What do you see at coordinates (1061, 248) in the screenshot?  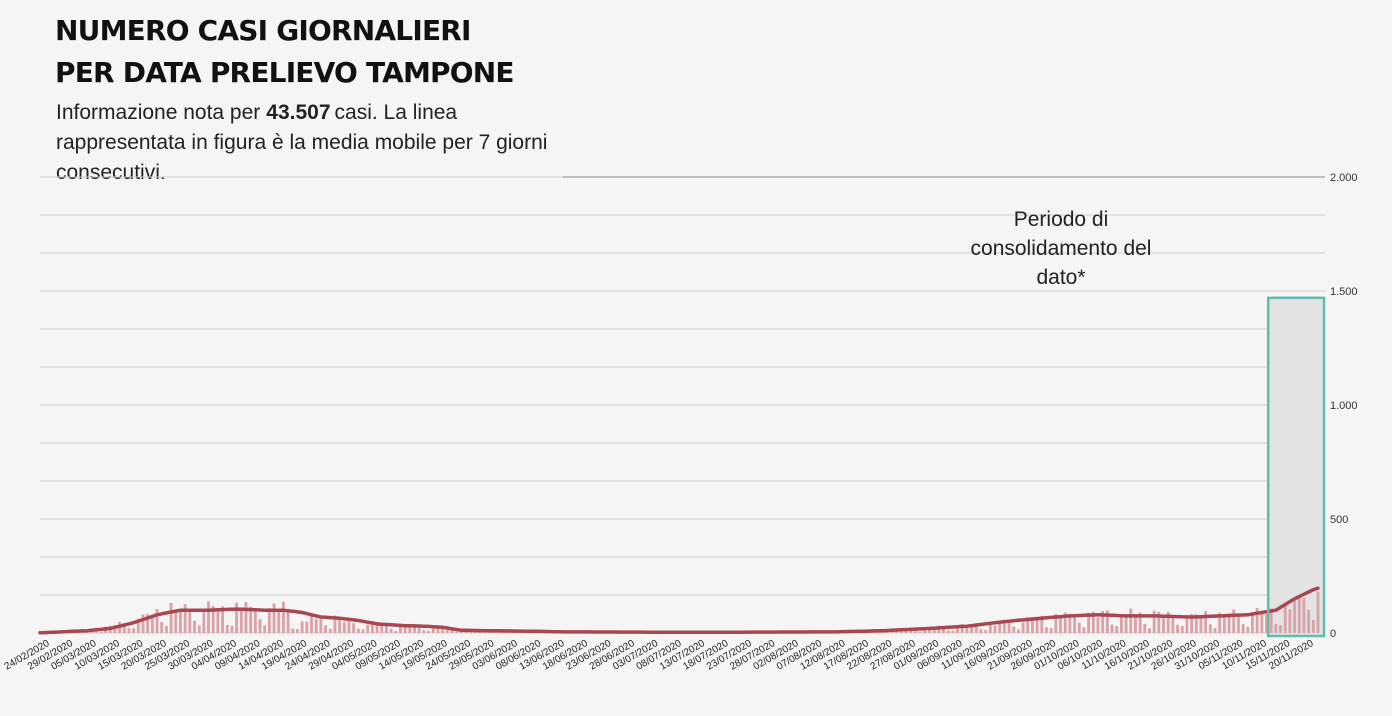 I see `consolidation-annotation: Periodo di consolidamento del dato*` at bounding box center [1061, 248].